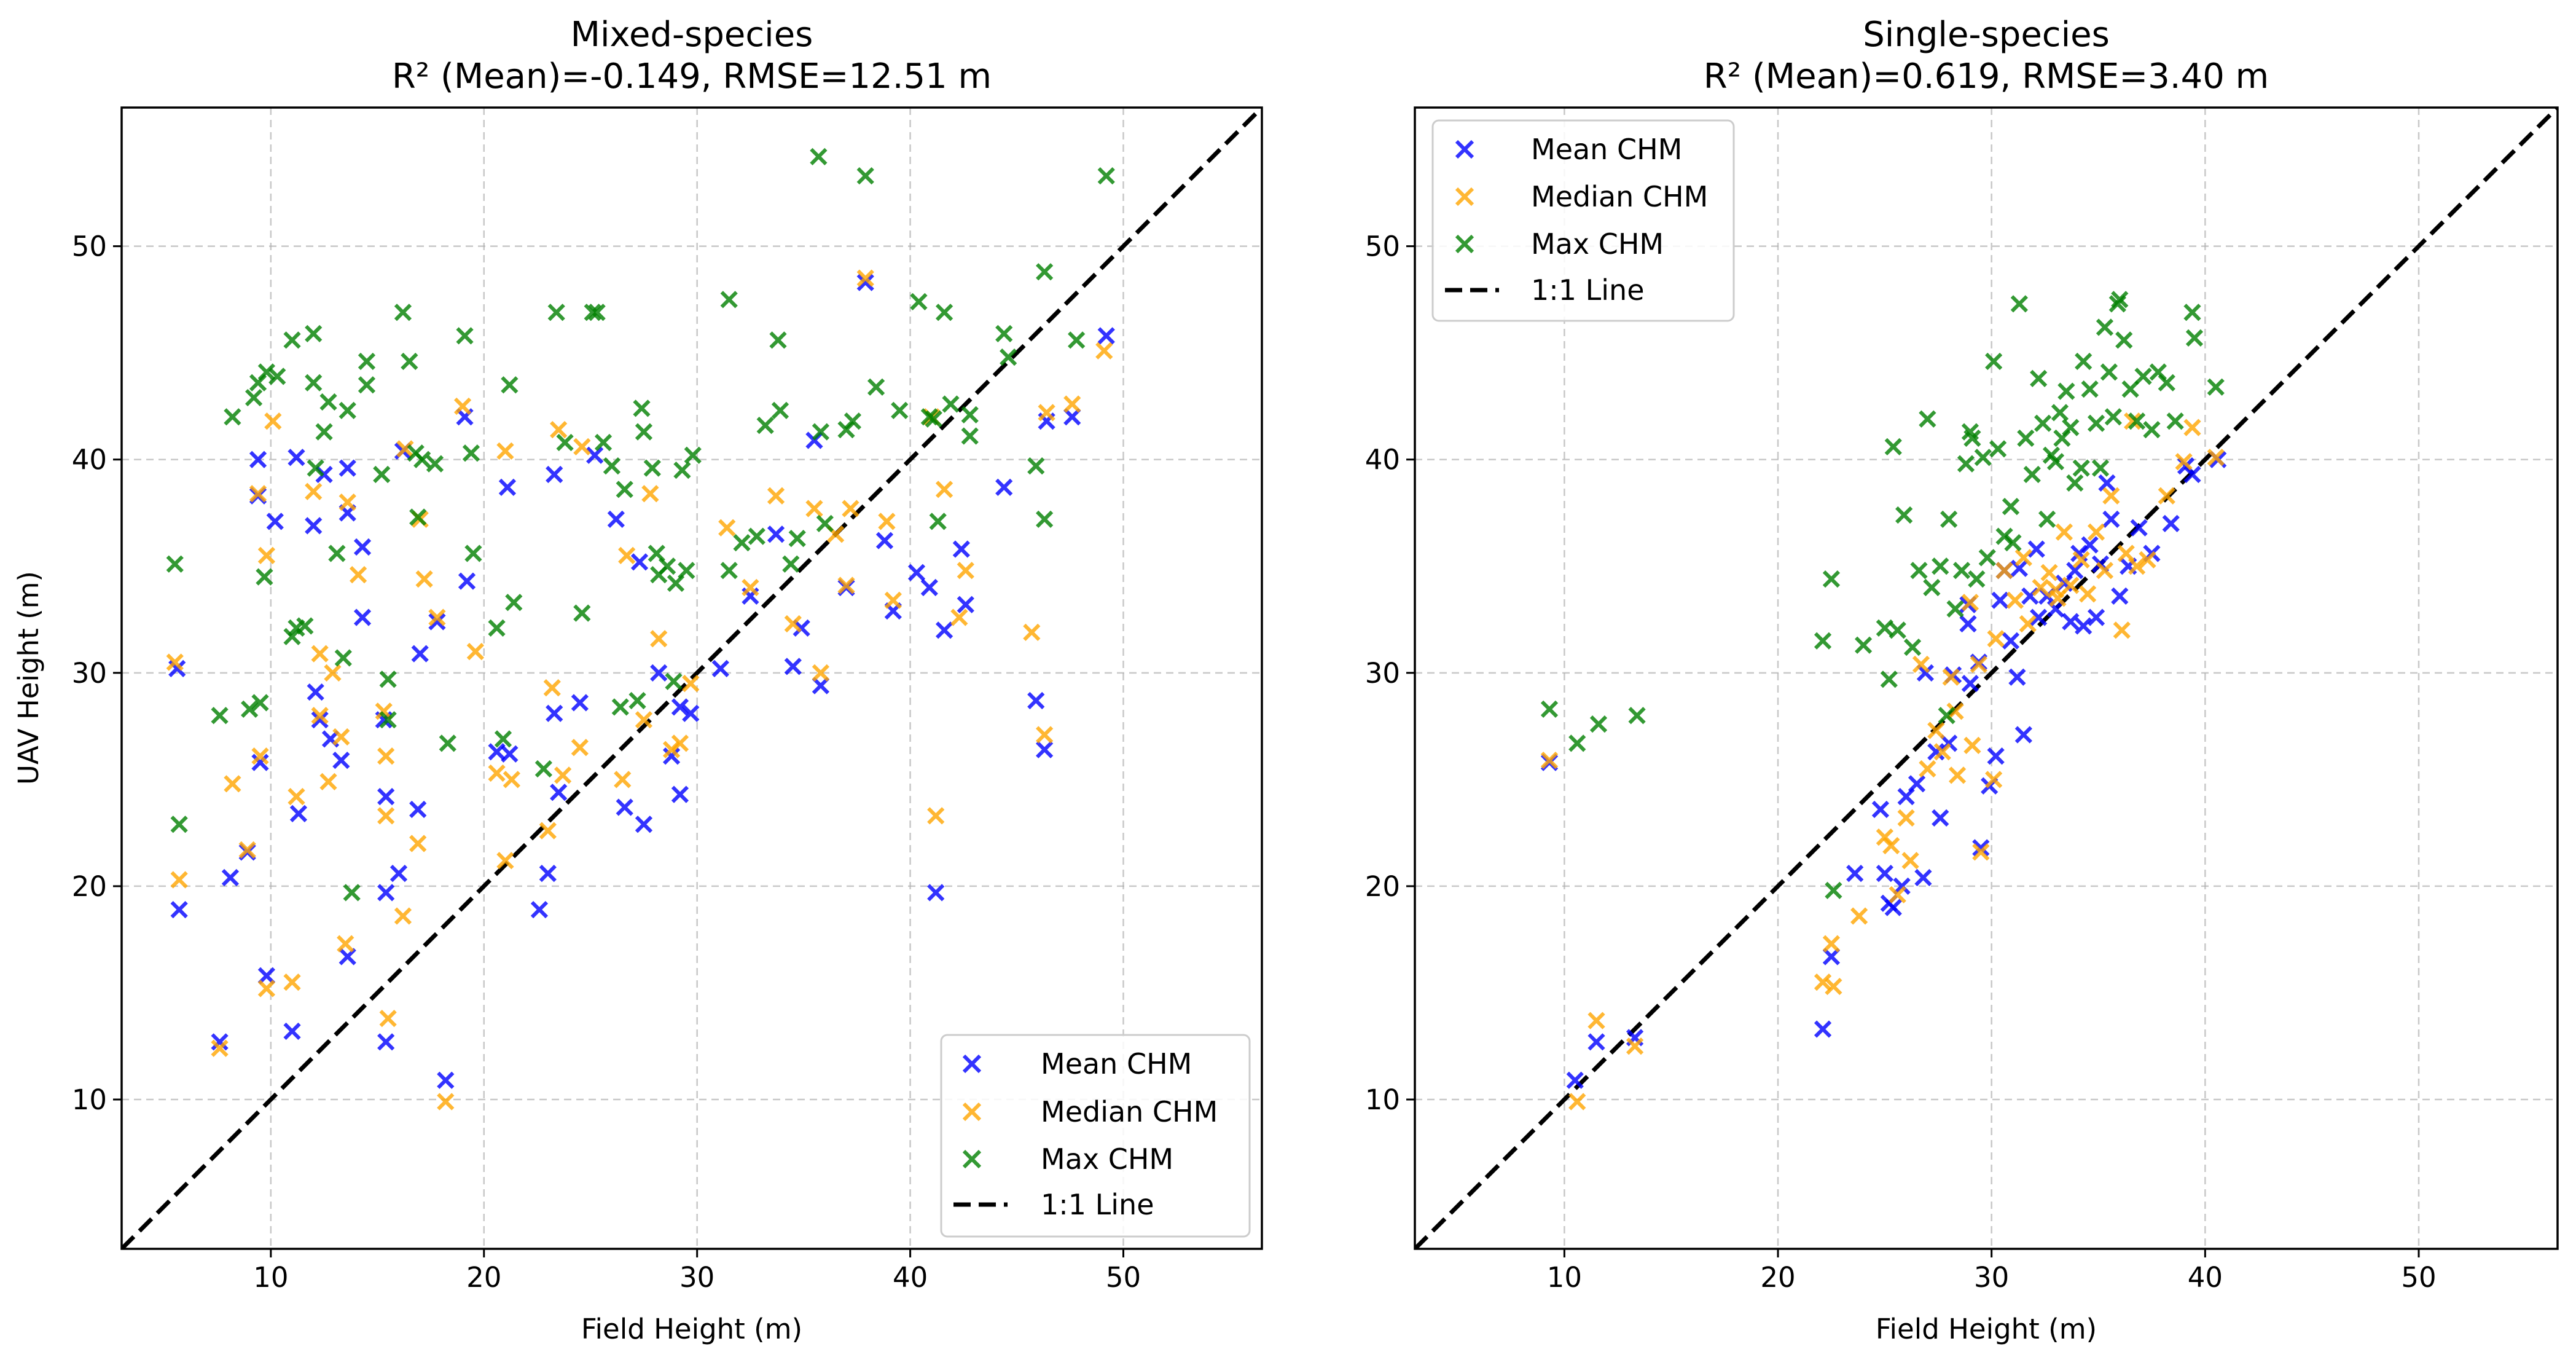  What do you see at coordinates (1116, 1063) in the screenshot?
I see `legend-label-mean: Mean CHM` at bounding box center [1116, 1063].